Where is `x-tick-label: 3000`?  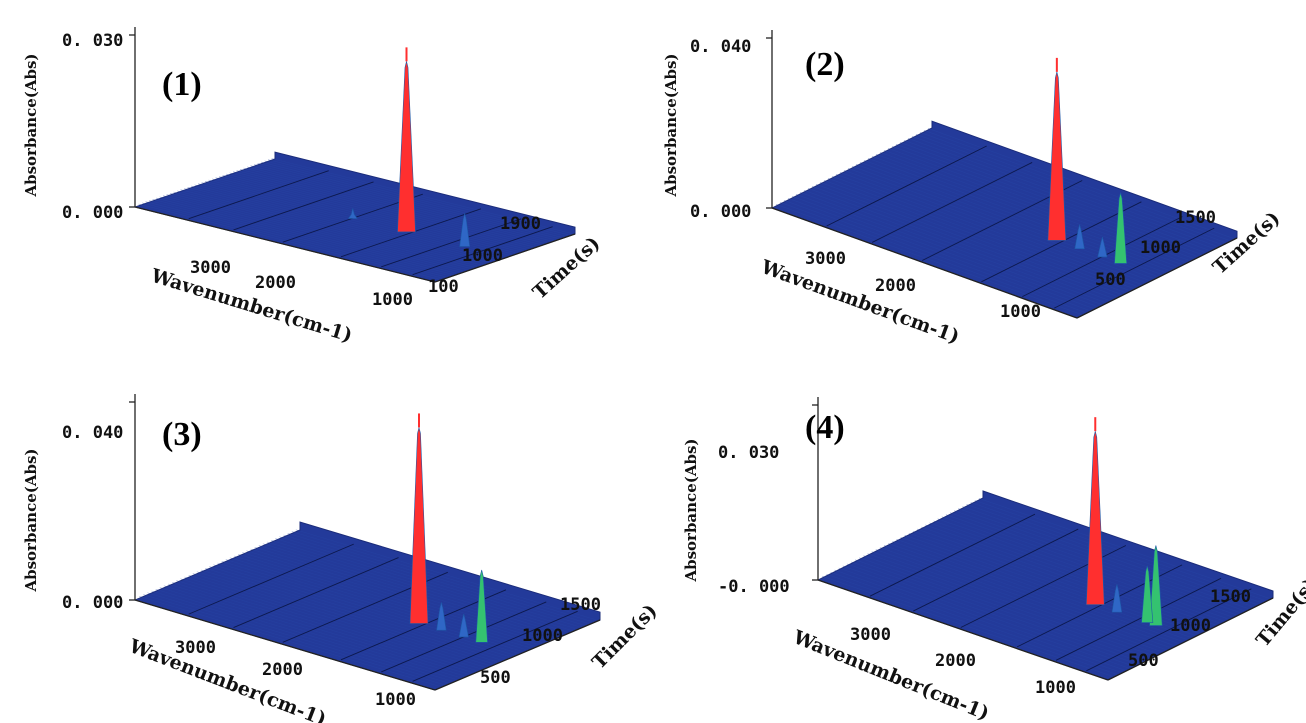
x-tick-label: 3000 is located at coordinates (825, 259).